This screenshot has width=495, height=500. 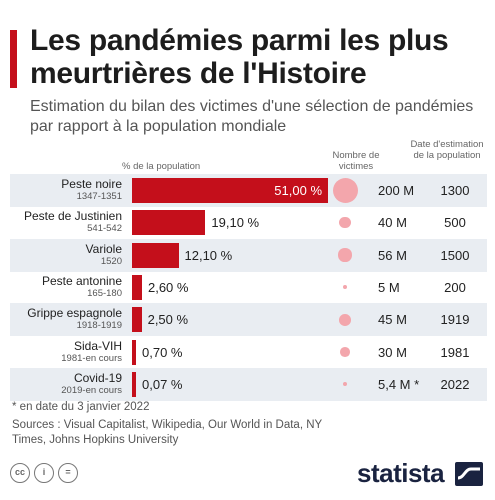 I want to click on bar-value-label: 19,10 %, so click(x=235, y=223).